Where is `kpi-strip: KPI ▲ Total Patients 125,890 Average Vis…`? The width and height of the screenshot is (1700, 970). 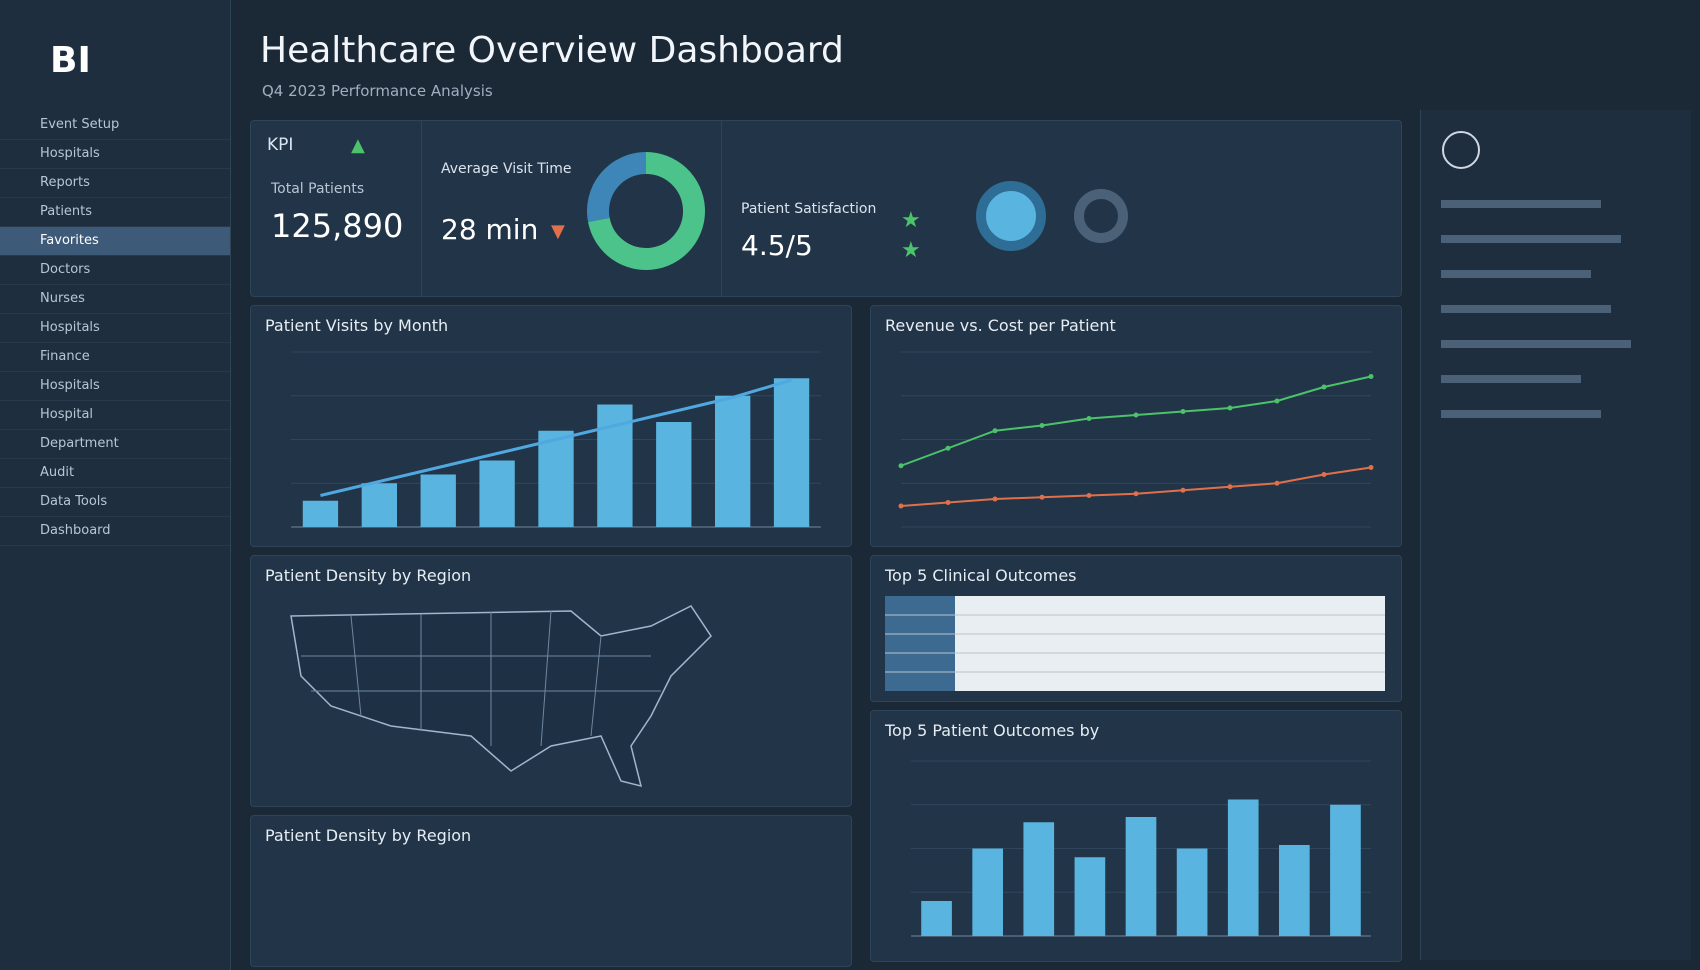
kpi-strip: KPI ▲ Total Patients 125,890 Average Vis… is located at coordinates (826, 208).